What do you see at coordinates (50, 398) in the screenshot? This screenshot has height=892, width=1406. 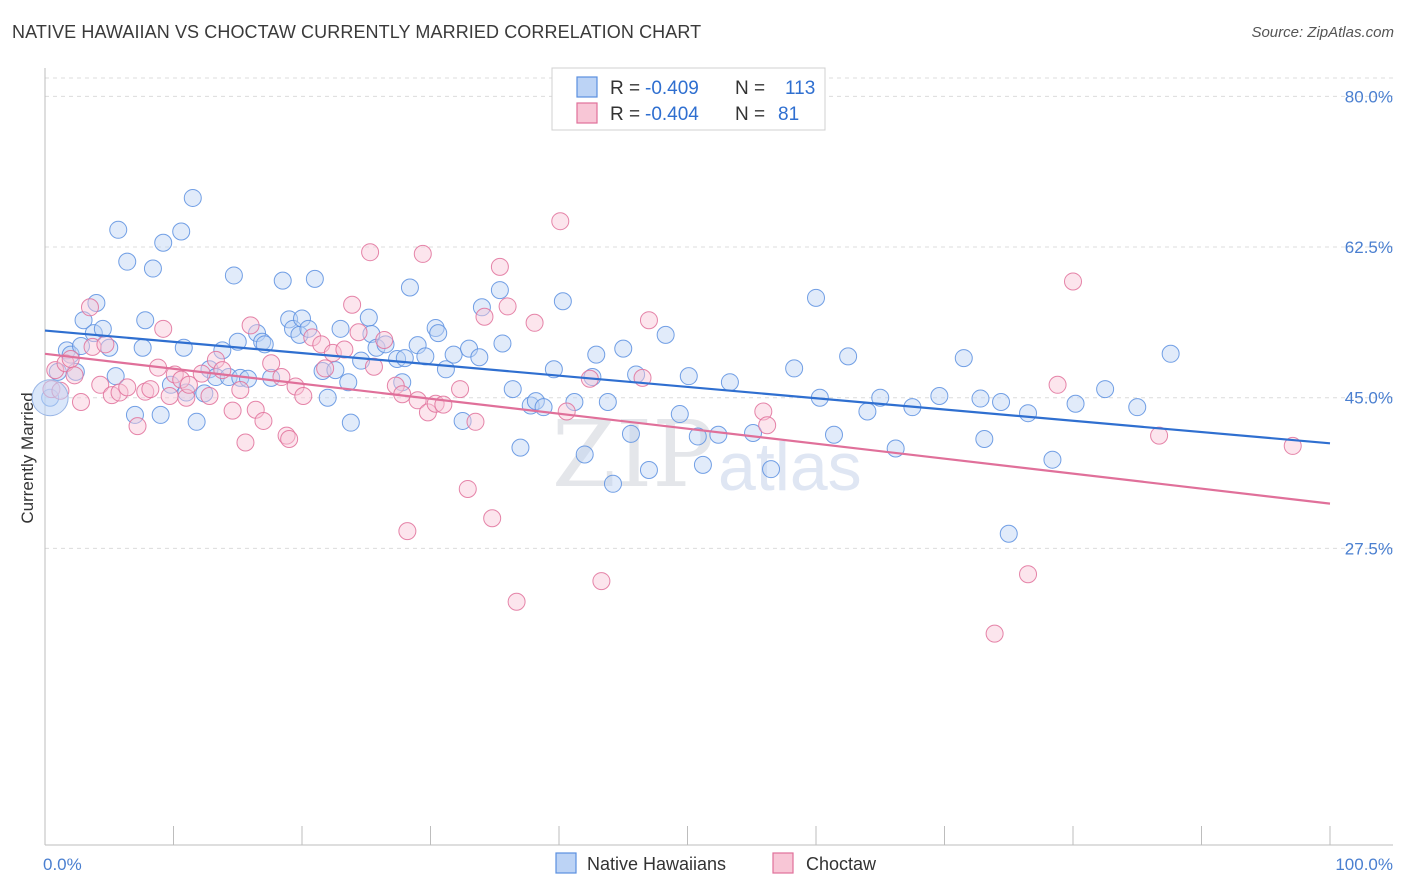 I see `native-hawaiians-point-large` at bounding box center [50, 398].